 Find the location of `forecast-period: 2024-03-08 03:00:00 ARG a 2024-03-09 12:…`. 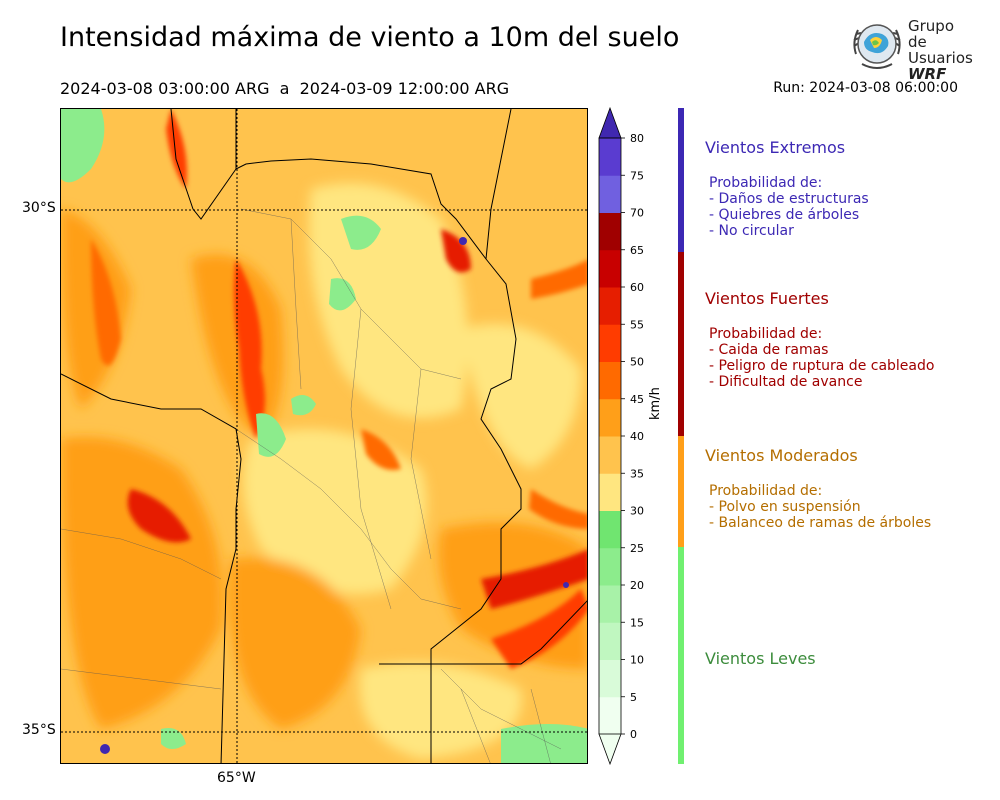

forecast-period: 2024-03-08 03:00:00 ARG a 2024-03-09 12:… is located at coordinates (285, 88).